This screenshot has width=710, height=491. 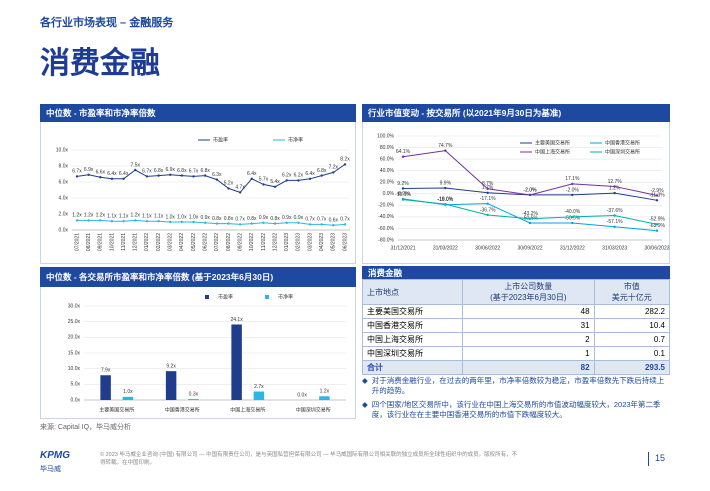 I want to click on x-tick-label: 12/2021, so click(x=136, y=242).